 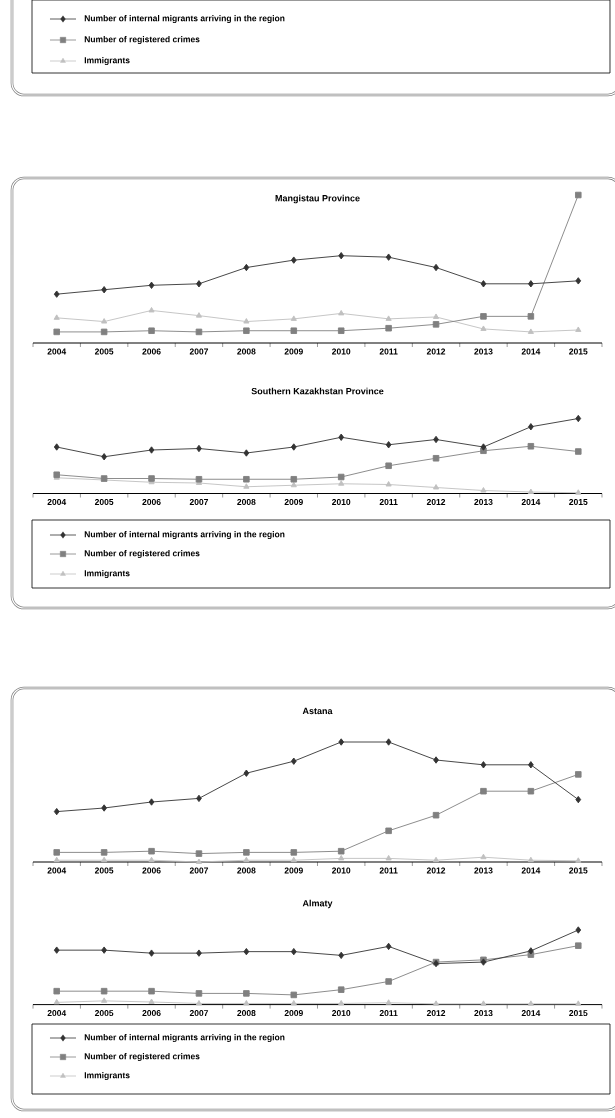 What do you see at coordinates (317, 391) in the screenshot?
I see `chart-title: Southern Kazakhstan Province` at bounding box center [317, 391].